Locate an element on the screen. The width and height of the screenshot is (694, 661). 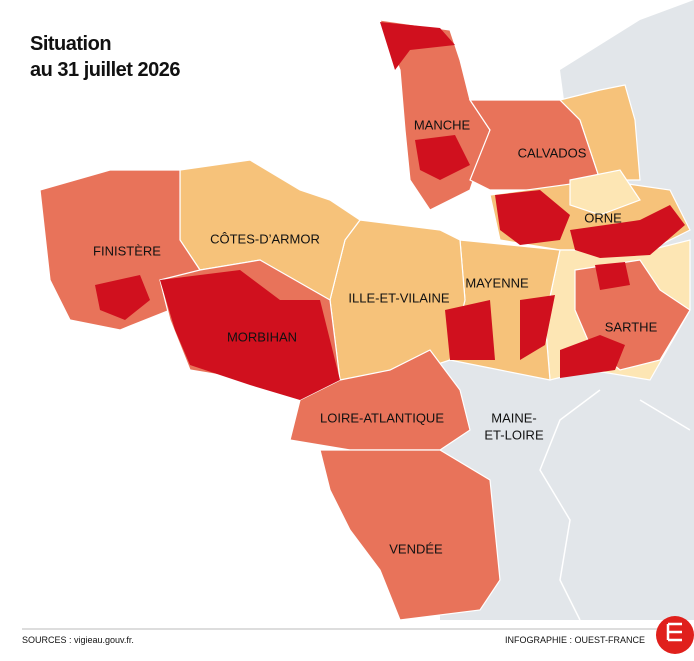
title: au 31 juillet 2026 is located at coordinates (105, 70).